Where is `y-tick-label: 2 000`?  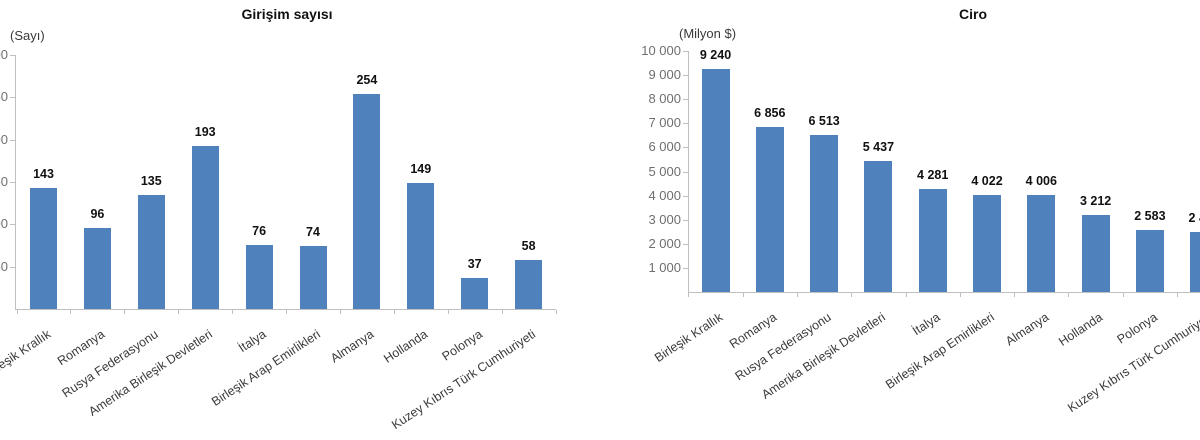 y-tick-label: 2 000 is located at coordinates (664, 243).